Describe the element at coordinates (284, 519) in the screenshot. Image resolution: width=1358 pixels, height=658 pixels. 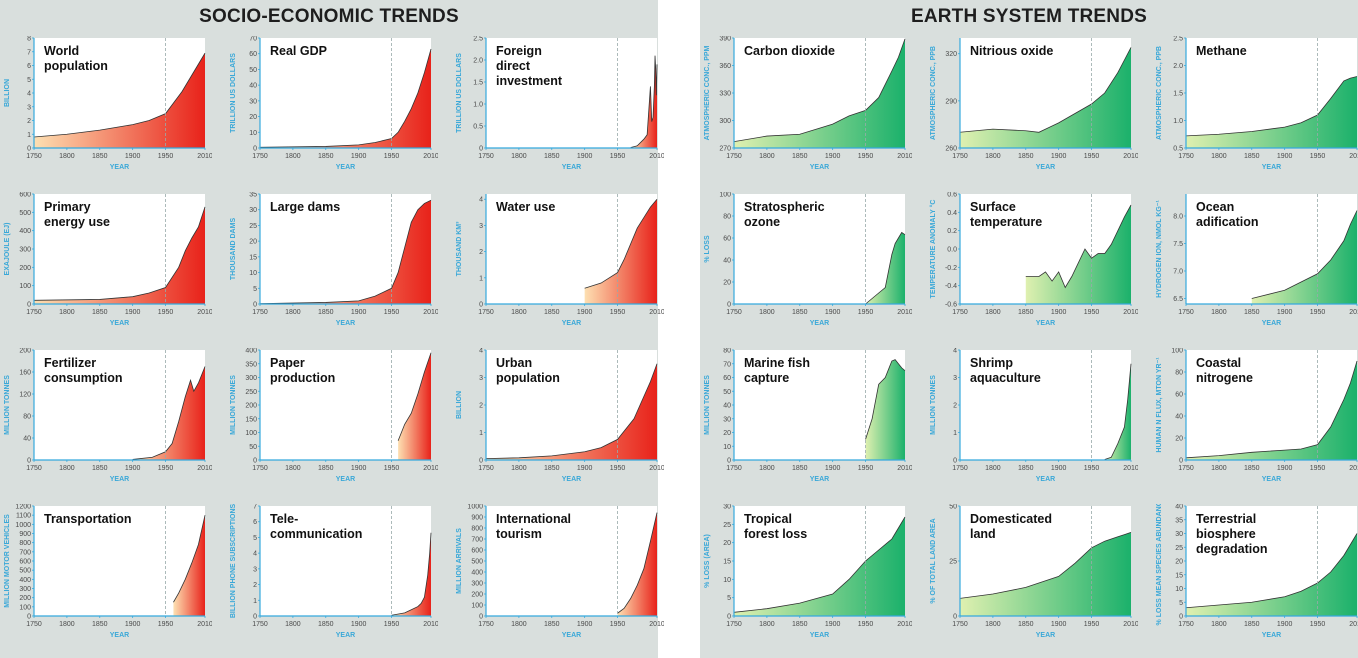
I see `chart-title: Tele-` at that location.